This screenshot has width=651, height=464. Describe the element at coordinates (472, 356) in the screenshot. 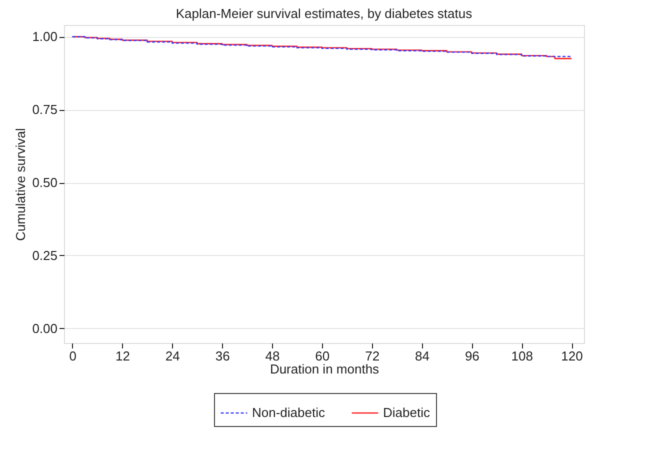

I see `x-tick-label: 96` at that location.